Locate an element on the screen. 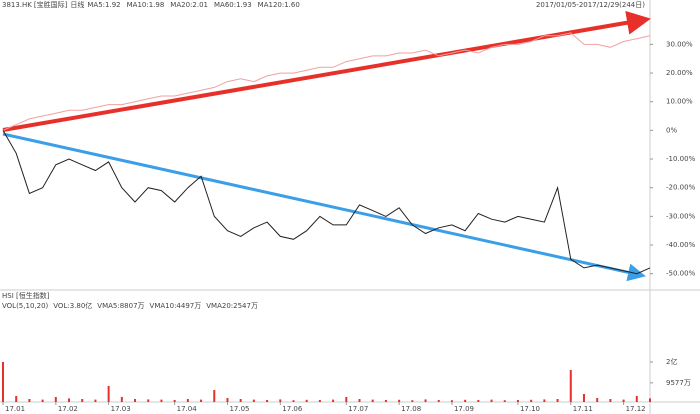  header-text: MA20:2.01 is located at coordinates (189, 5).